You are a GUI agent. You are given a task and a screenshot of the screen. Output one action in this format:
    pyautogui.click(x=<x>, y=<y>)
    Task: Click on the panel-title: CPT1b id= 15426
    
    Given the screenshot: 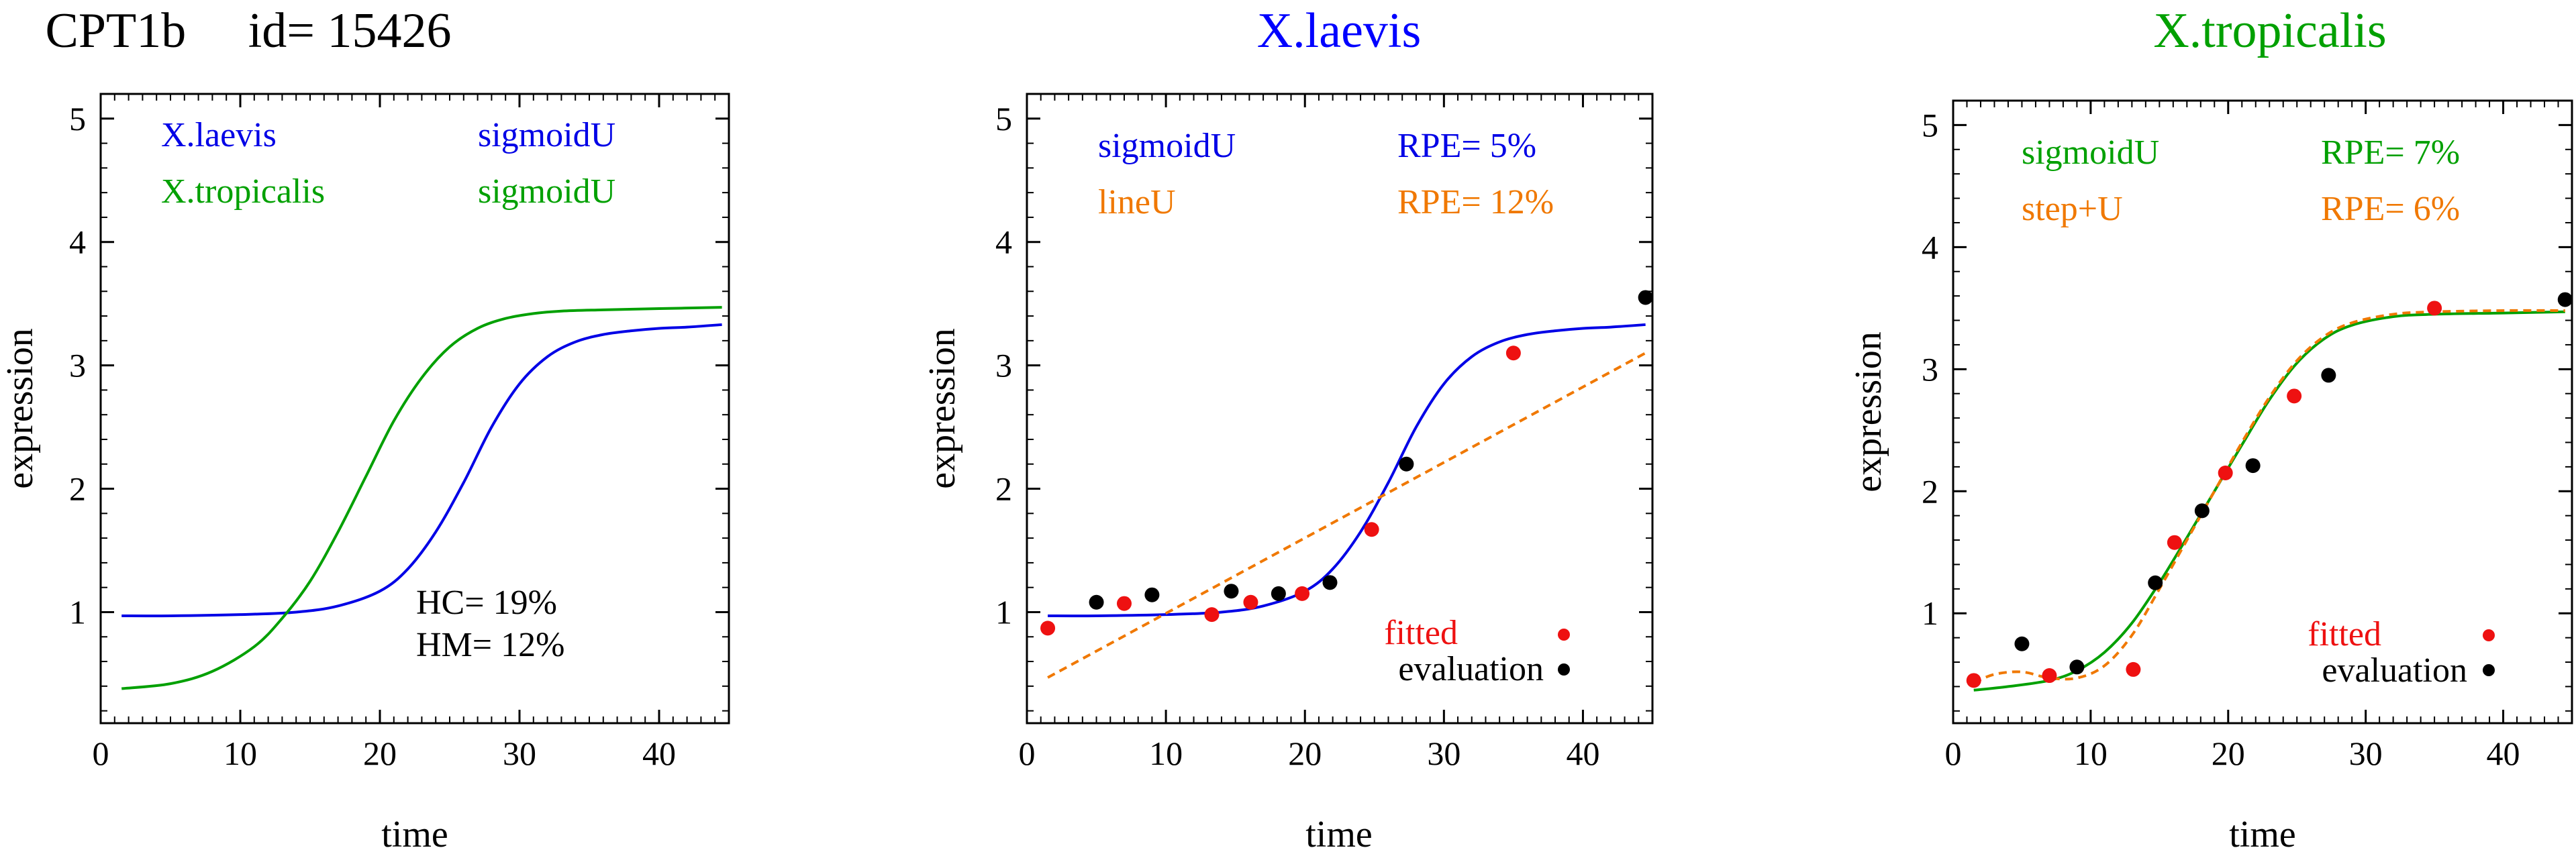 What is the action you would take?
    pyautogui.click(x=248, y=31)
    